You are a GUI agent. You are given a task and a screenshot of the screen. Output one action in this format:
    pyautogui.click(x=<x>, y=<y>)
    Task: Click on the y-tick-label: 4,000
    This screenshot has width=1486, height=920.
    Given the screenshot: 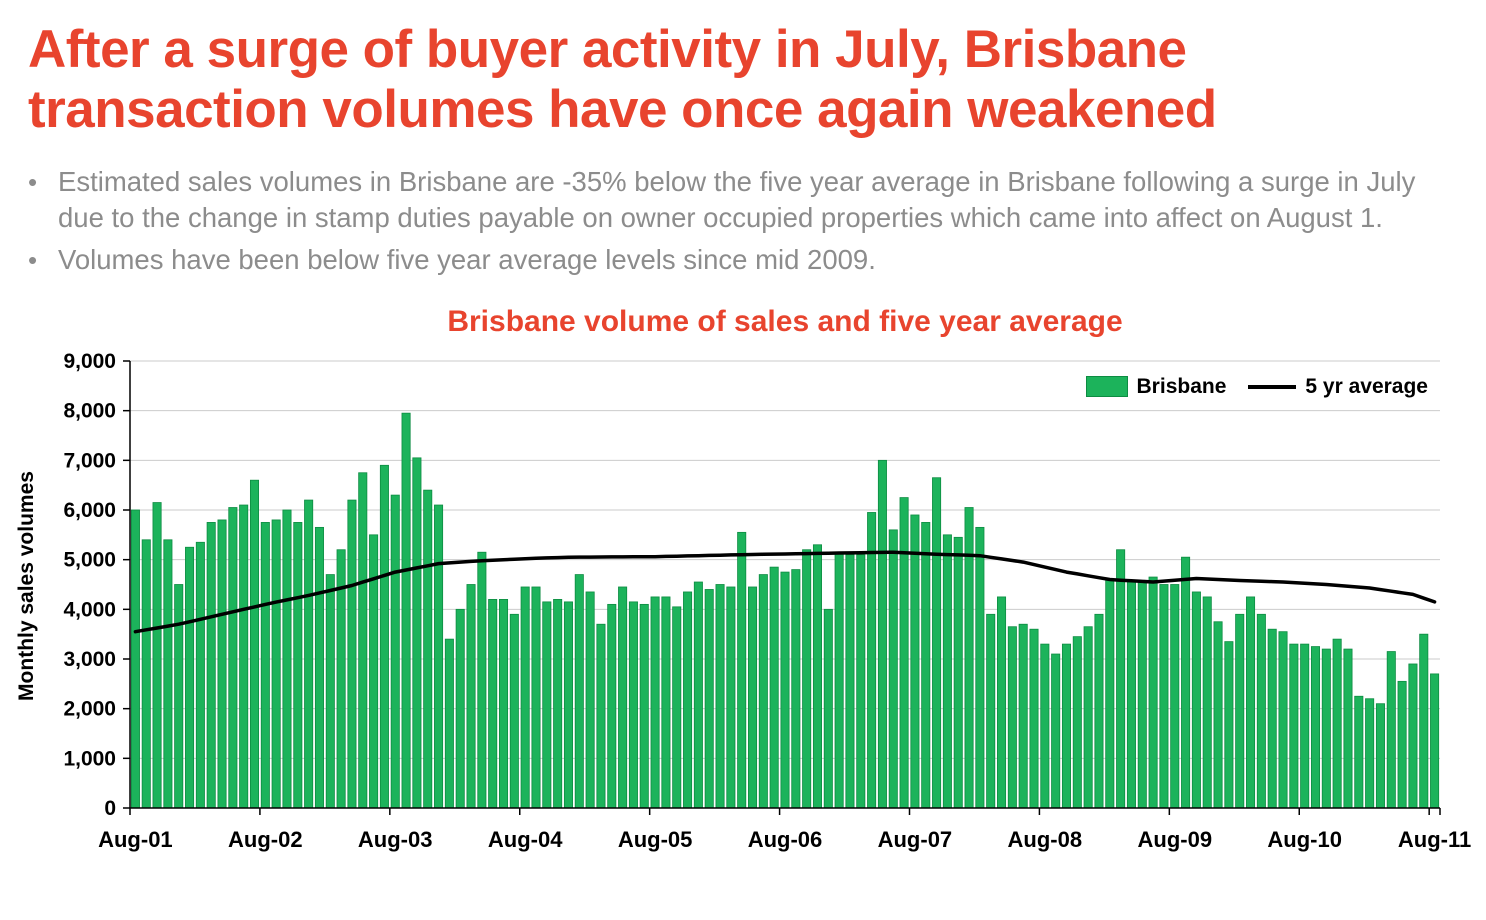 What is the action you would take?
    pyautogui.click(x=89, y=609)
    